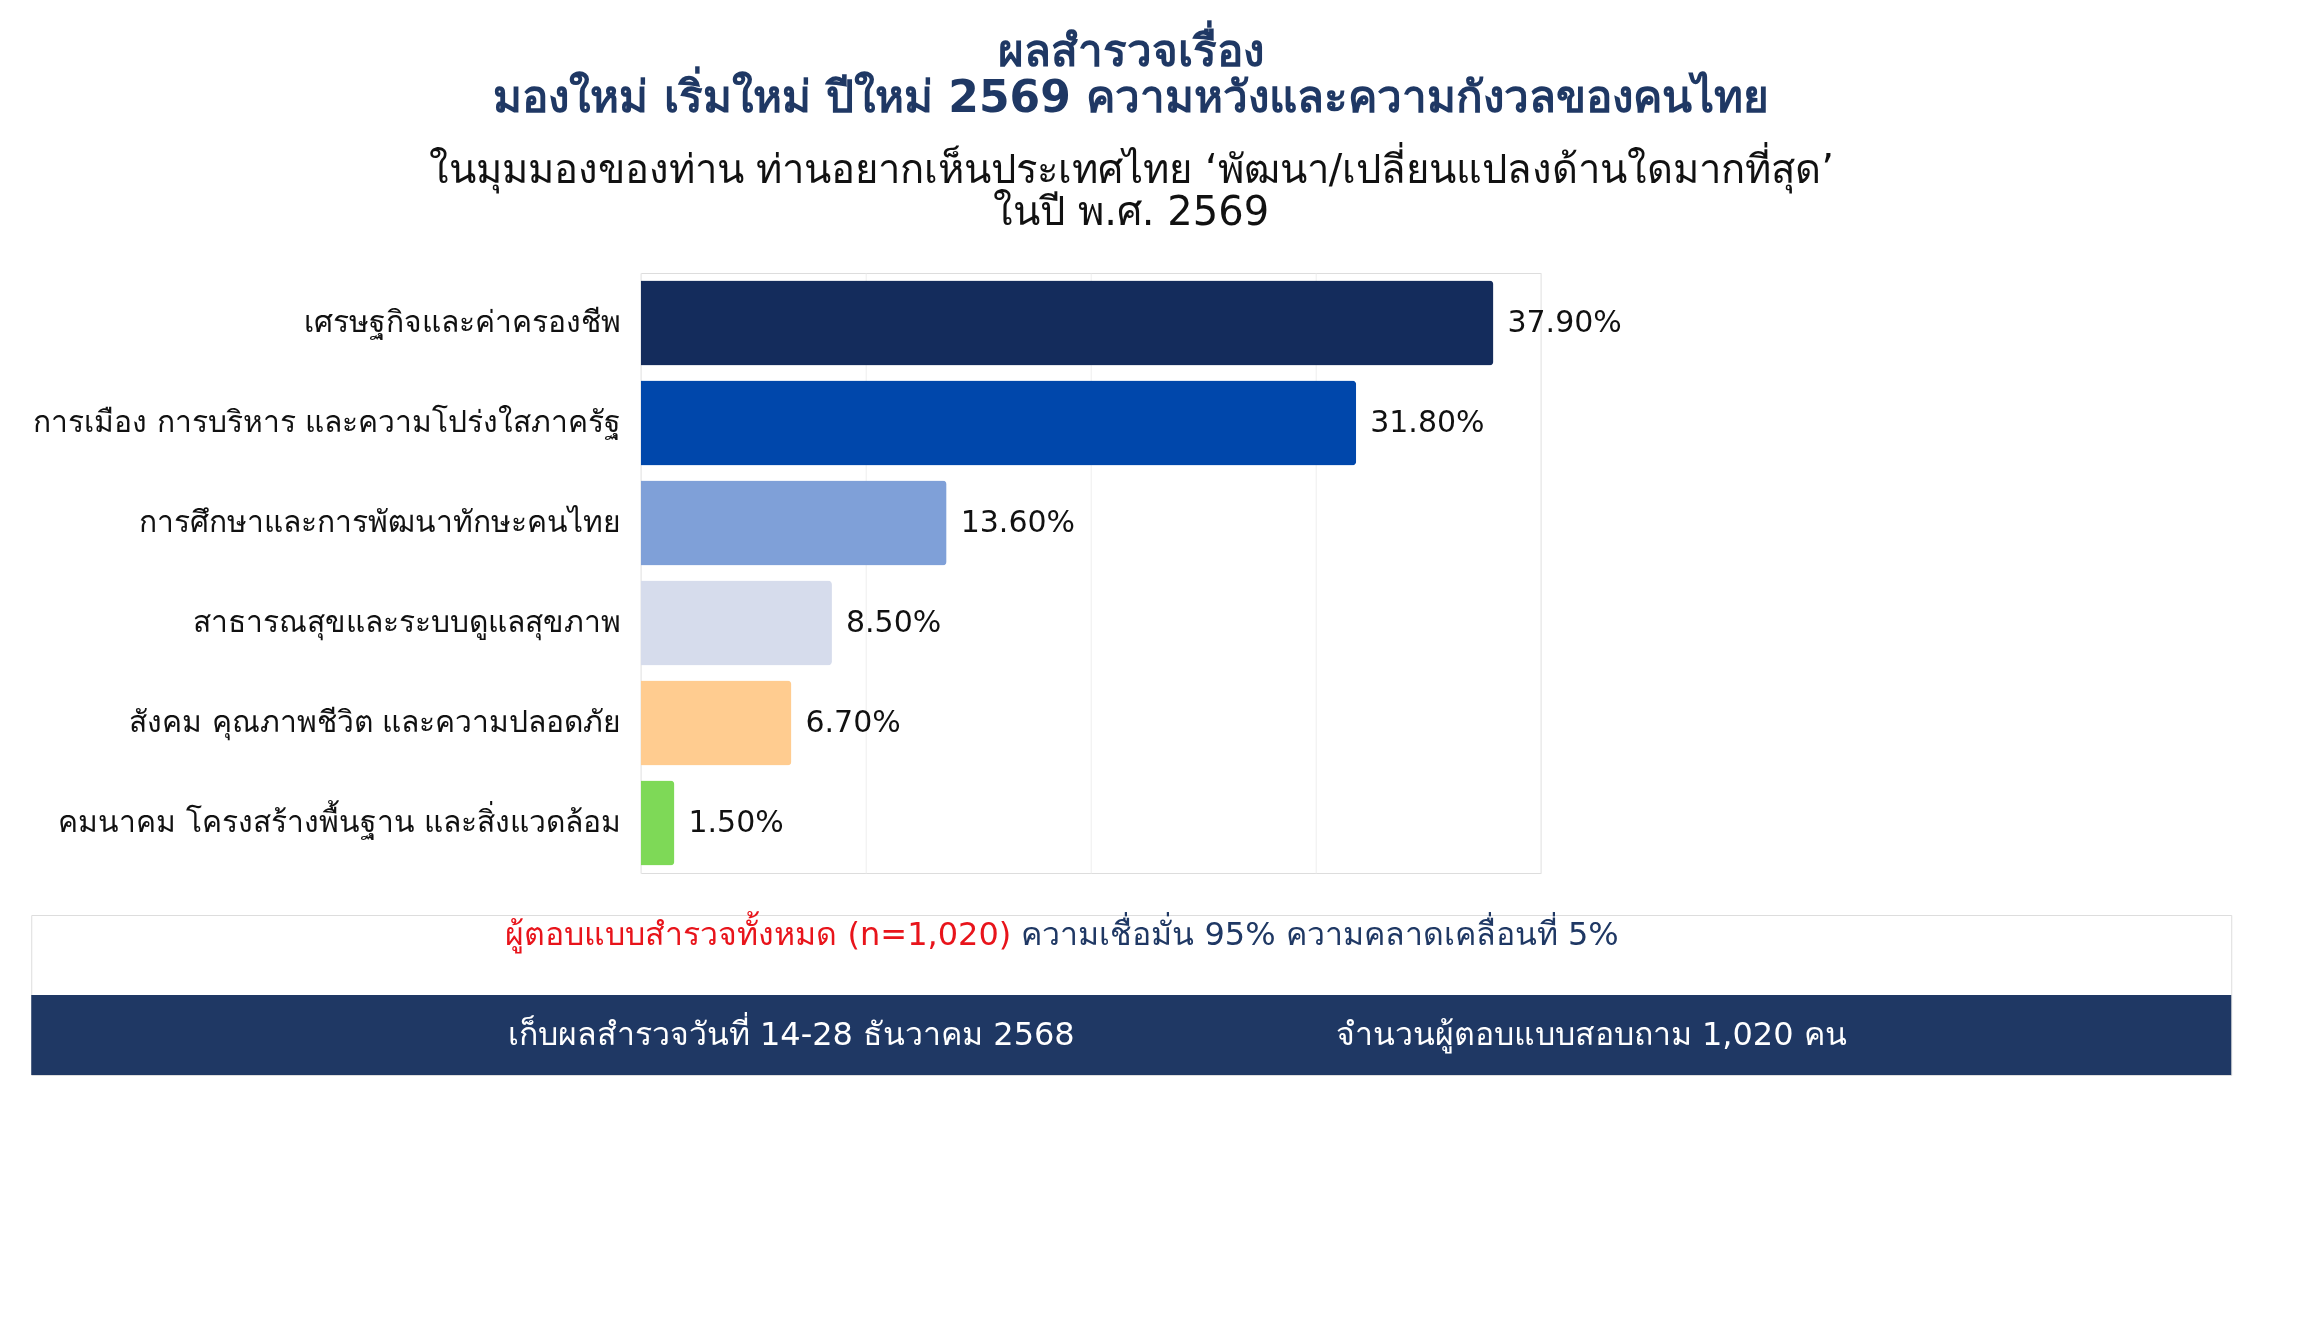 The height and width of the screenshot is (1344, 2304). Describe the element at coordinates (1564, 321) in the screenshot. I see `data-label: 37.90%` at that location.